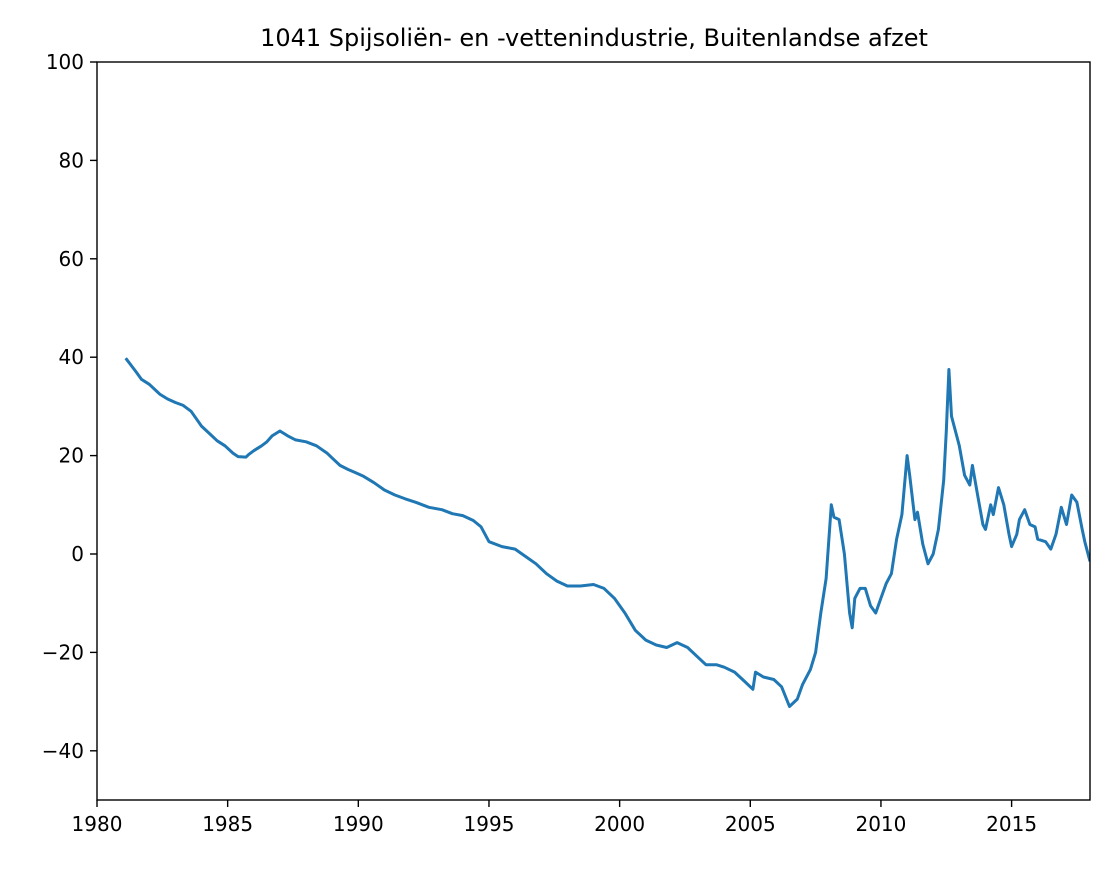 The height and width of the screenshot is (869, 1113). I want to click on y-tick-label: −20, so click(63, 652).